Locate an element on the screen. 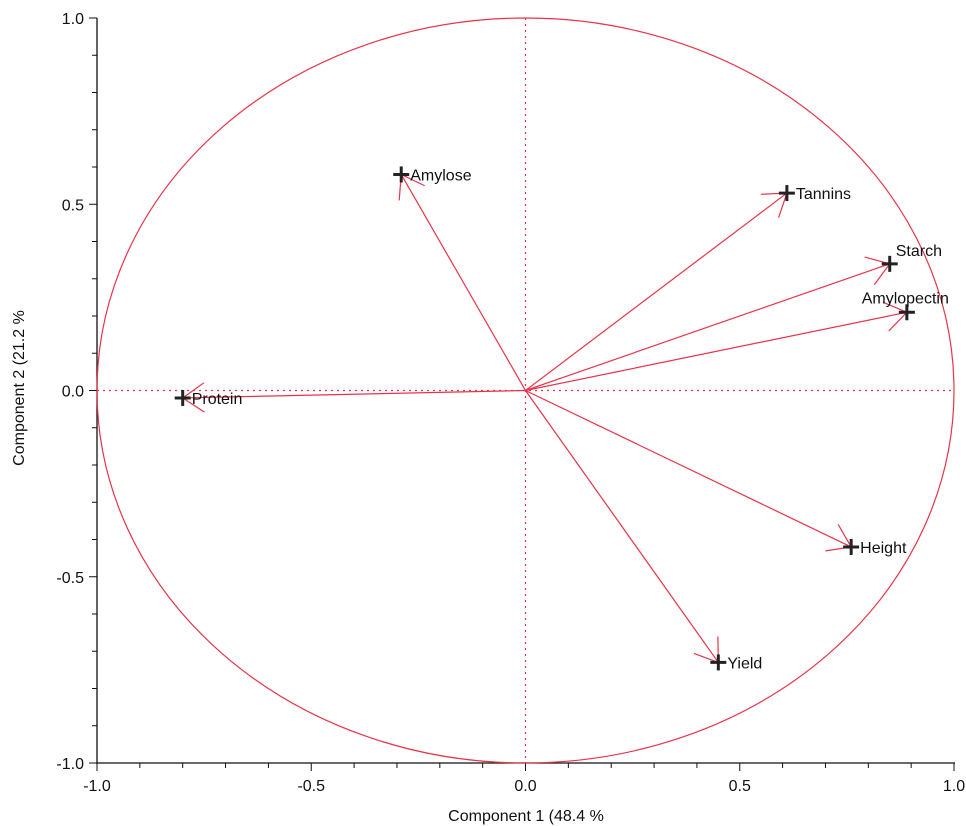 This screenshot has width=966, height=826. vector-amylopectin is located at coordinates (720, 346).